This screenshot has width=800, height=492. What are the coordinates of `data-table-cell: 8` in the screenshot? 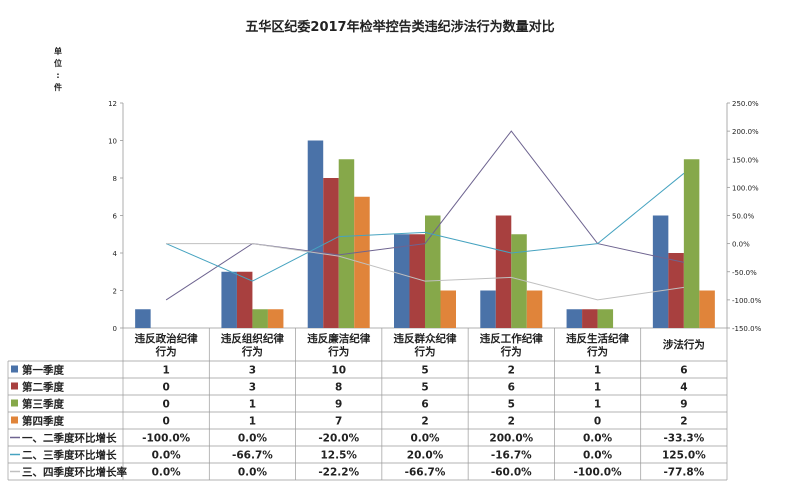 It's located at (338, 388).